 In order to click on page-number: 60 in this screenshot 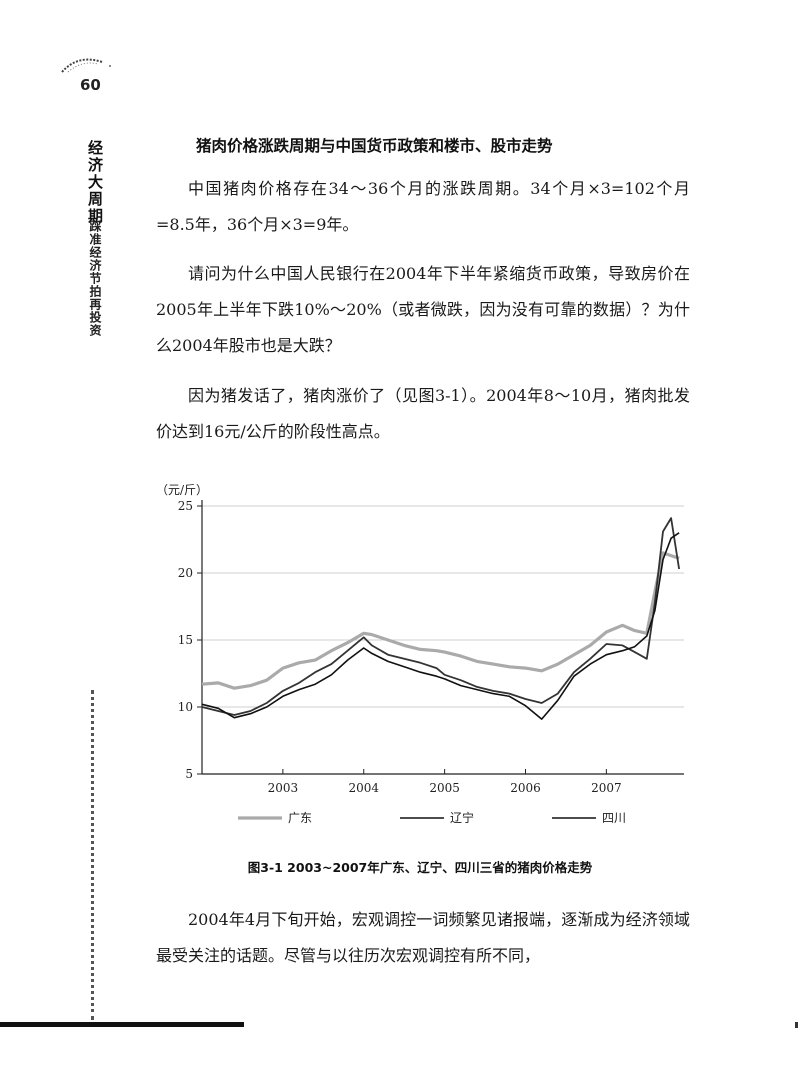, I will do `click(90, 85)`.